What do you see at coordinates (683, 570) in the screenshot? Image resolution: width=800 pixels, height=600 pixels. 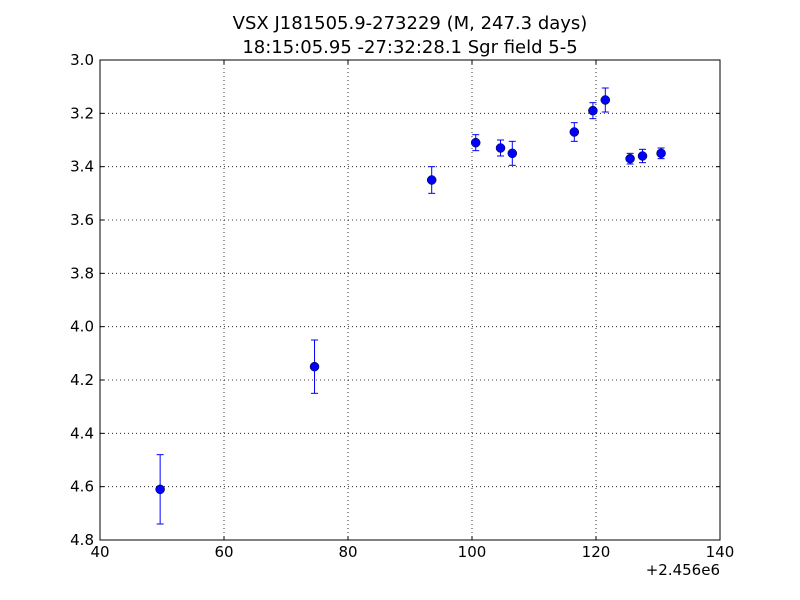 I see `x-offset-label: +2.456e6` at bounding box center [683, 570].